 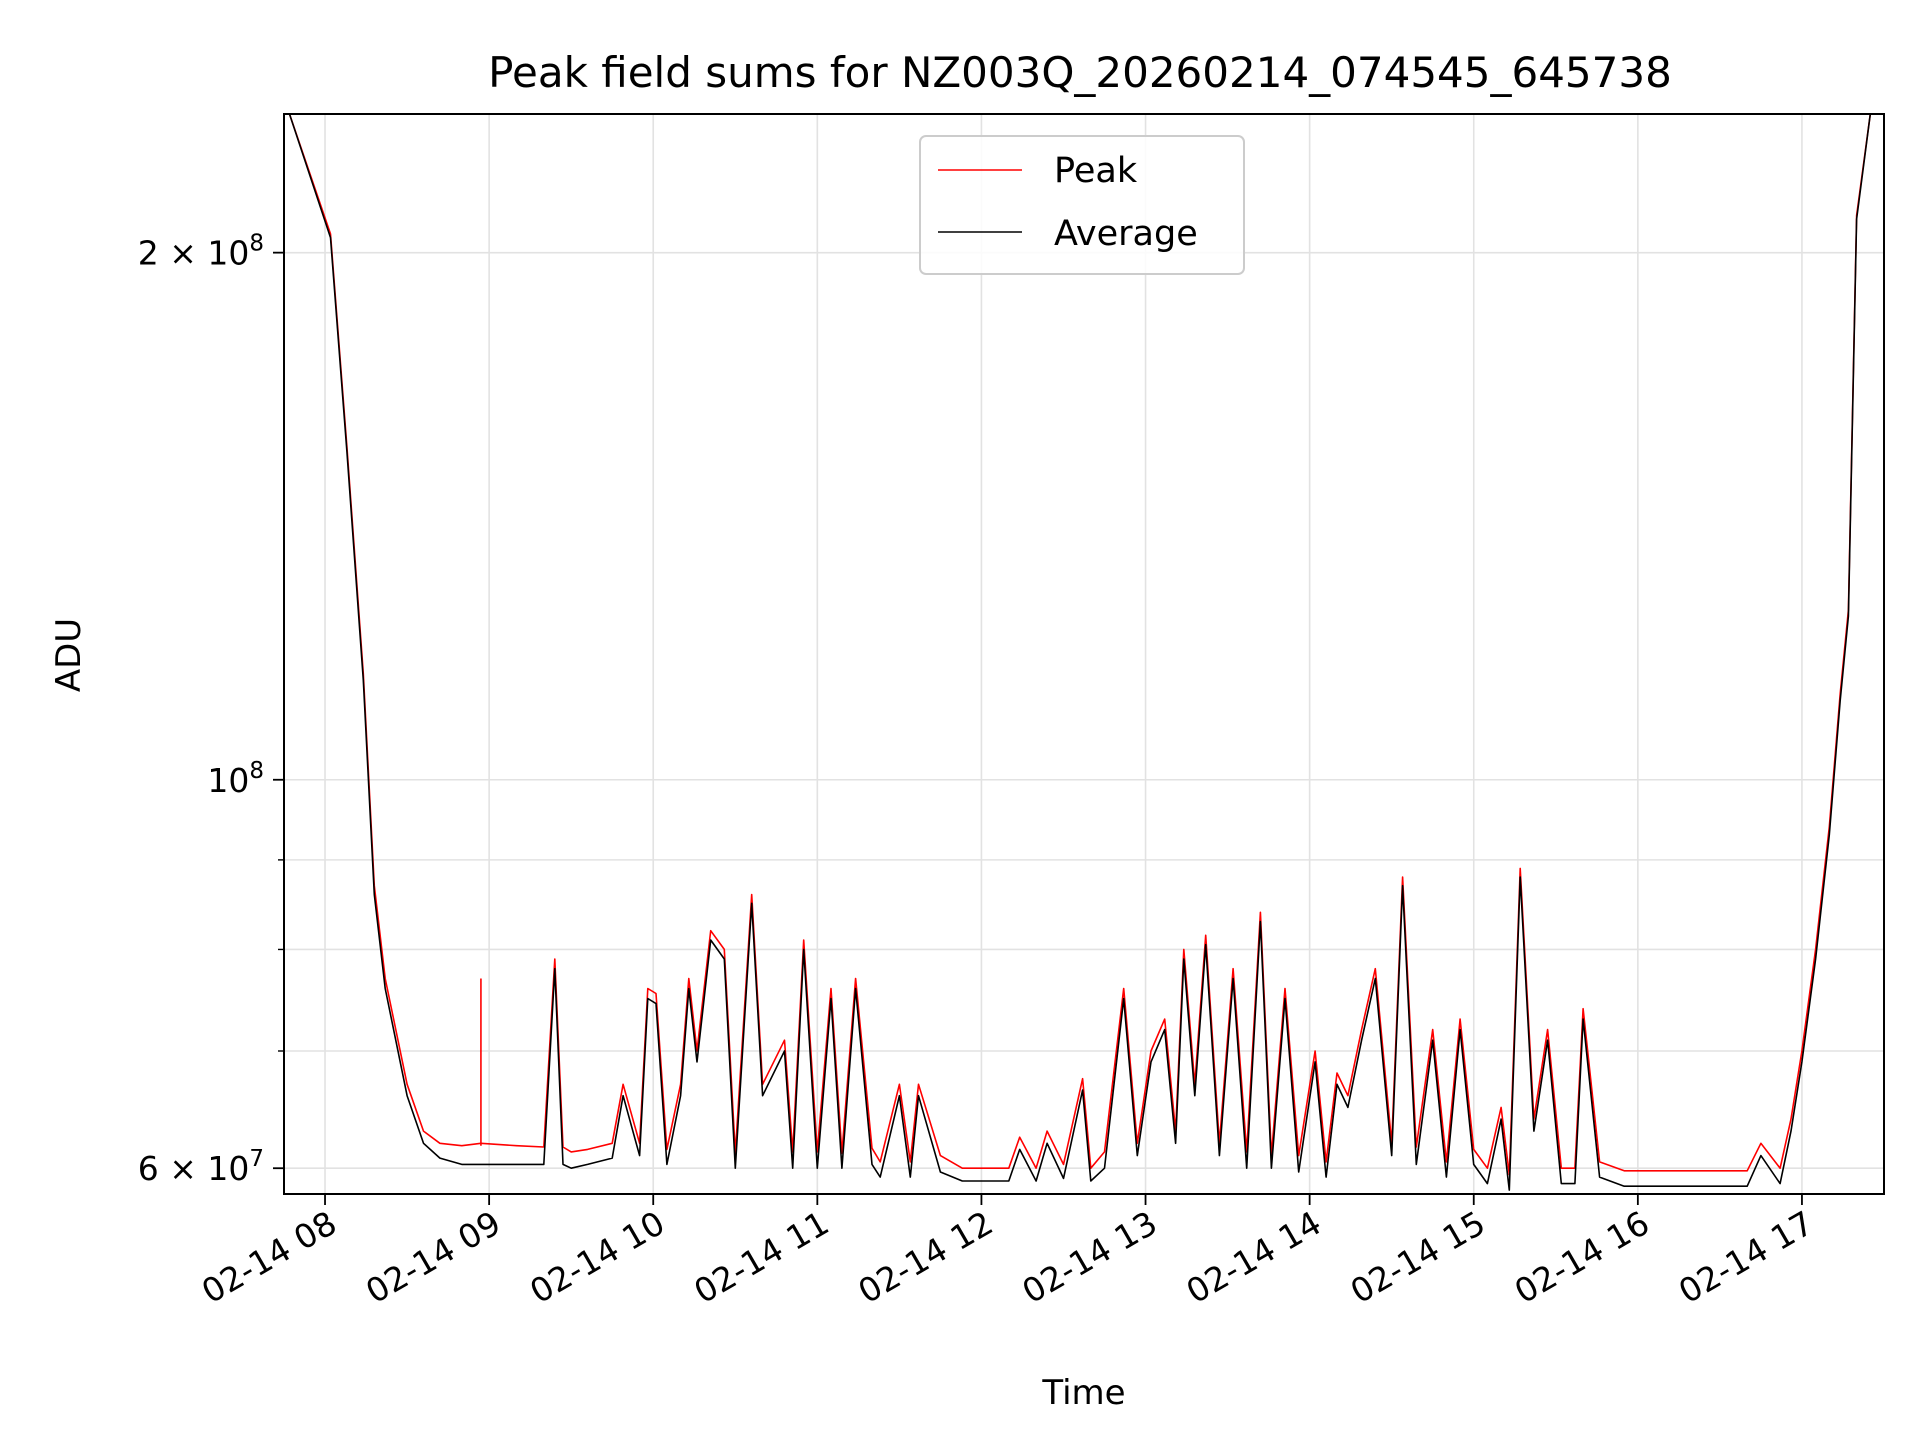 What do you see at coordinates (1126, 234) in the screenshot?
I see `legend-label-average: Average` at bounding box center [1126, 234].